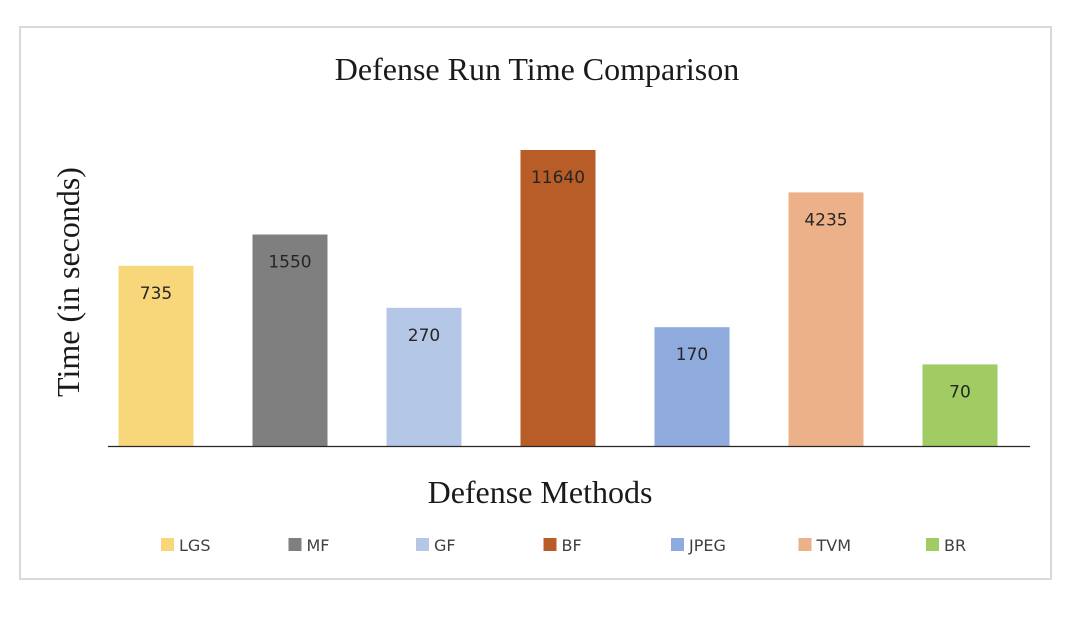 This screenshot has height=632, width=1080. I want to click on bar-bf, so click(558, 298).